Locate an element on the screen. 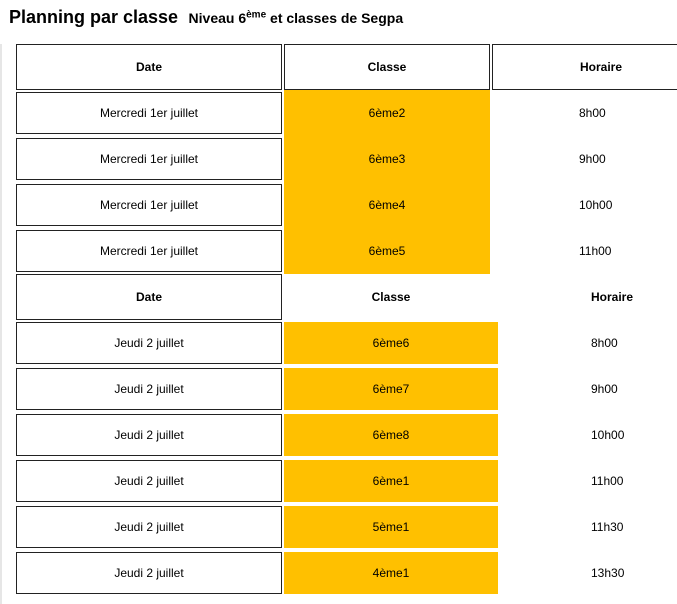 The image size is (677, 604). class-cell: 5ème1 is located at coordinates (391, 527).